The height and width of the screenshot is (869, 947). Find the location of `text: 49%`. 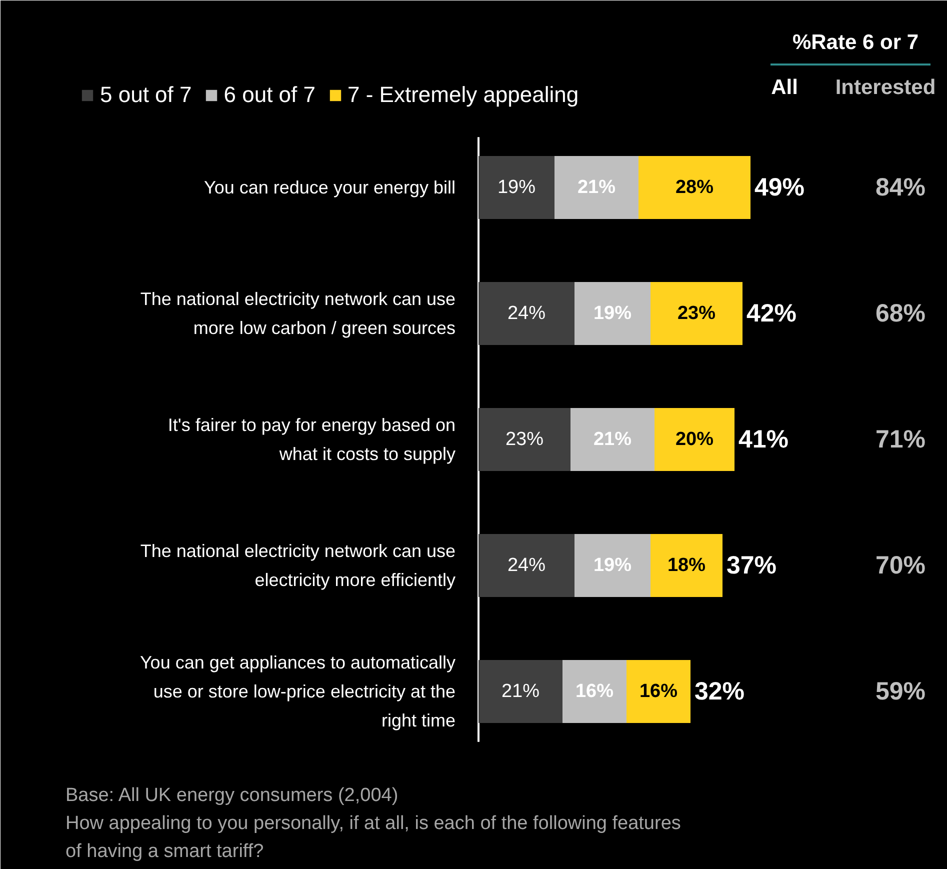

text: 49% is located at coordinates (779, 188).